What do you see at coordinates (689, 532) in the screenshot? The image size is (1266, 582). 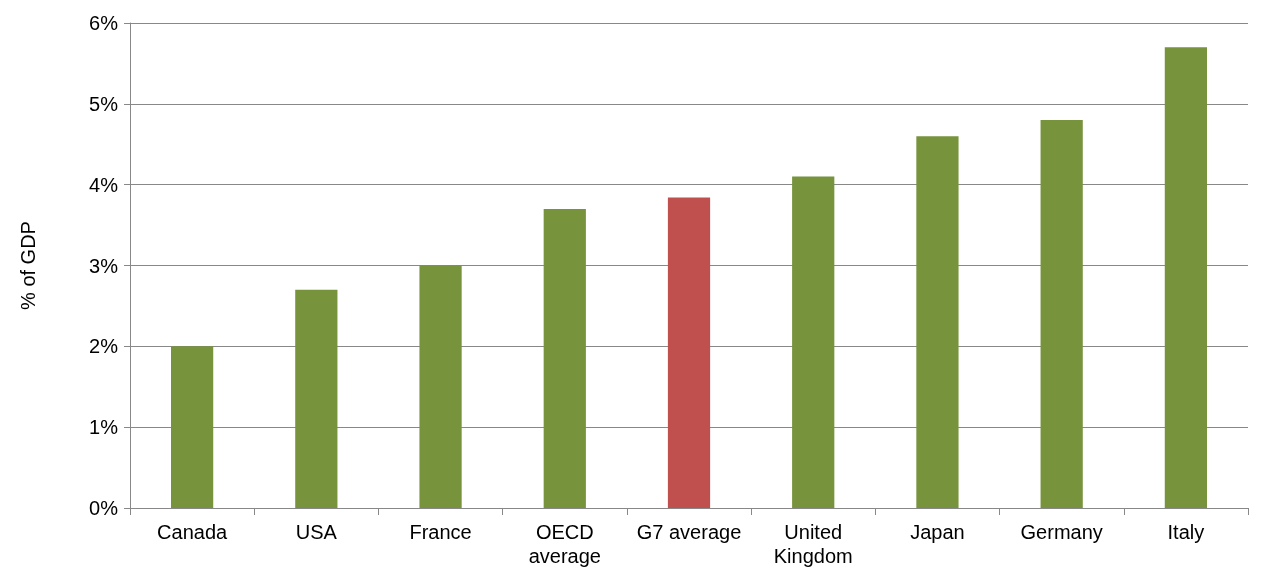 I see `x-tick-label: G7 average` at bounding box center [689, 532].